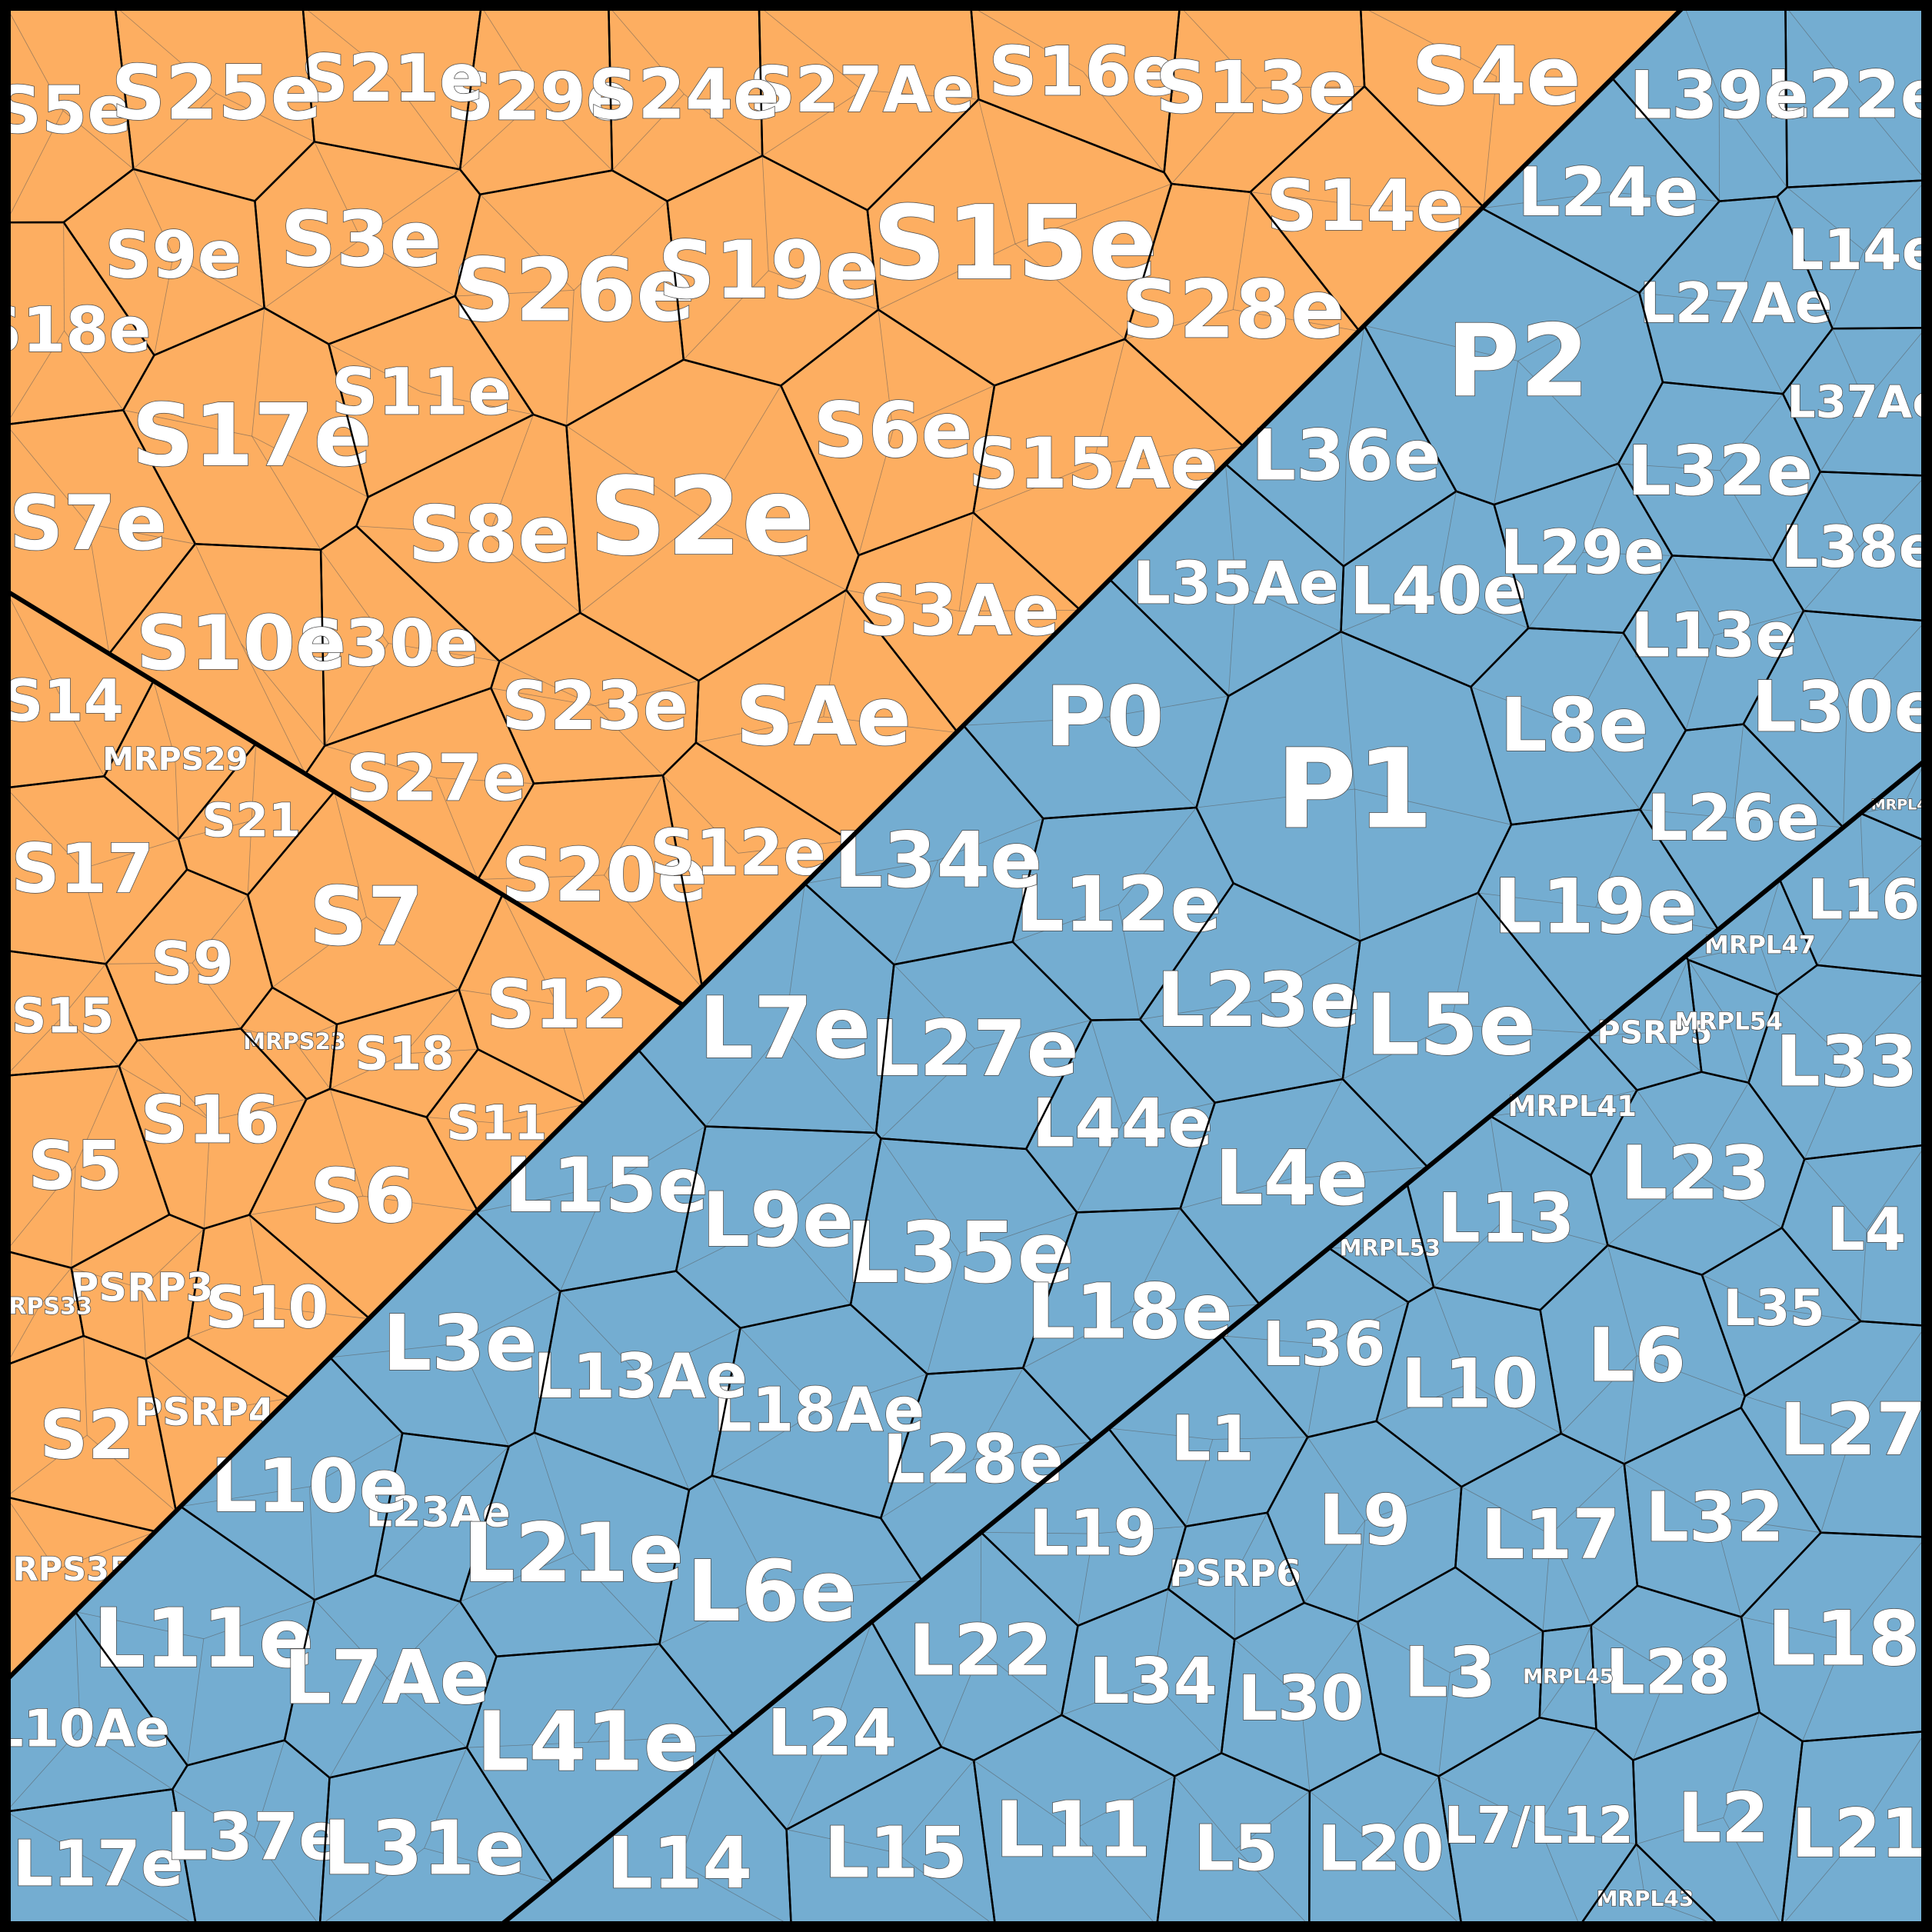 The height and width of the screenshot is (1932, 1932). I want to click on cell-label: L15e, so click(606, 1186).